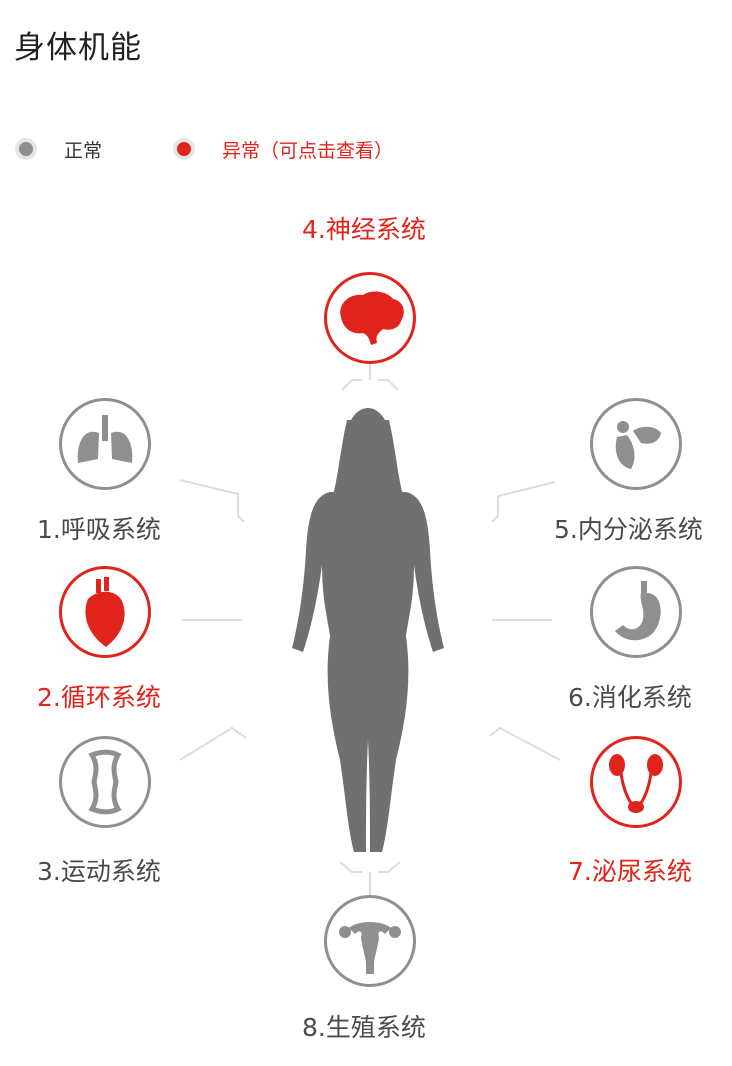 The height and width of the screenshot is (1066, 732). What do you see at coordinates (184, 149) in the screenshot?
I see `legend-abnormal-dot` at bounding box center [184, 149].